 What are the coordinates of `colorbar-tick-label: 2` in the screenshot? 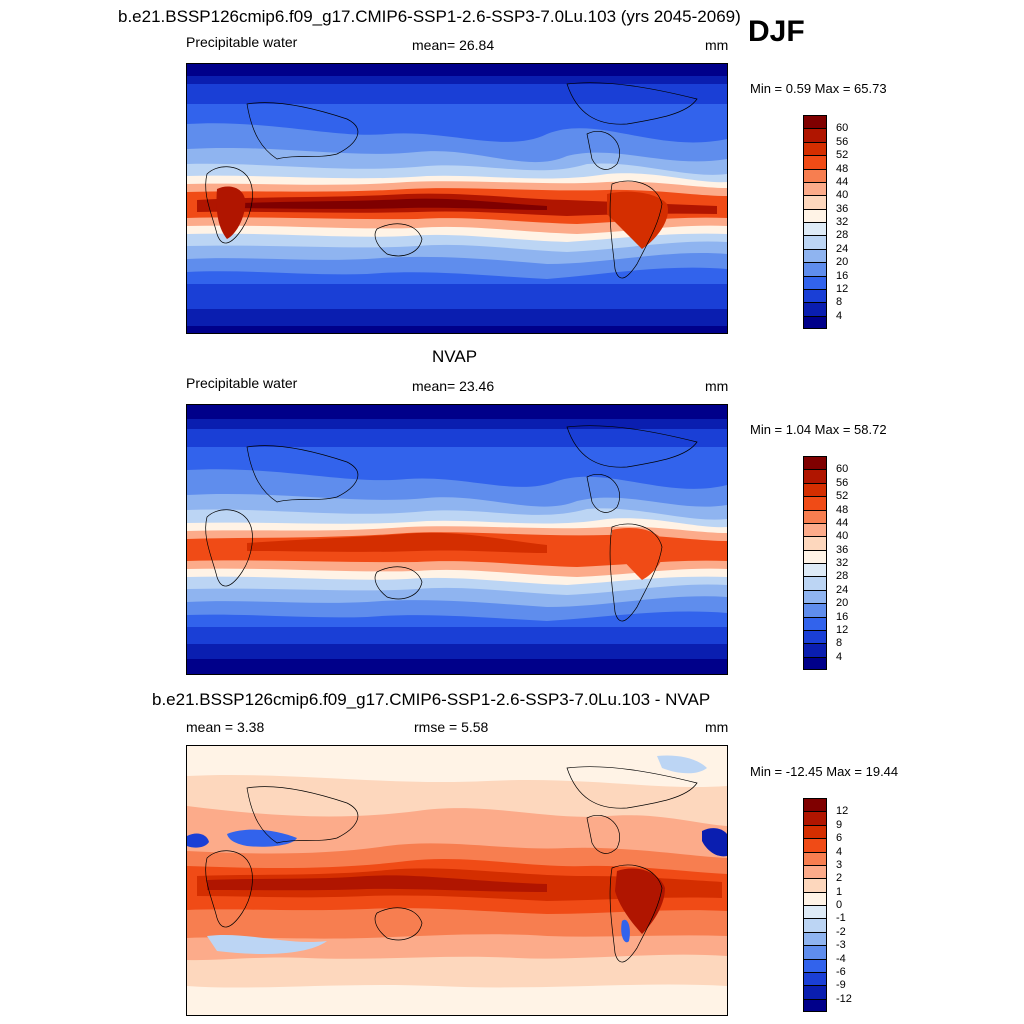 It's located at (839, 878).